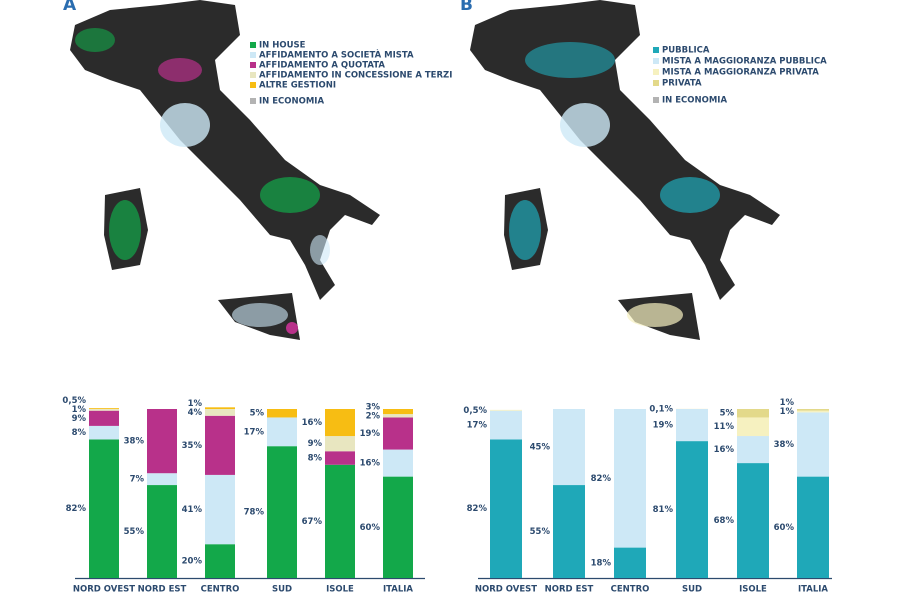 The image size is (900, 600). Describe the element at coordinates (254, 513) in the screenshot. I see `value-label: 78%` at that location.